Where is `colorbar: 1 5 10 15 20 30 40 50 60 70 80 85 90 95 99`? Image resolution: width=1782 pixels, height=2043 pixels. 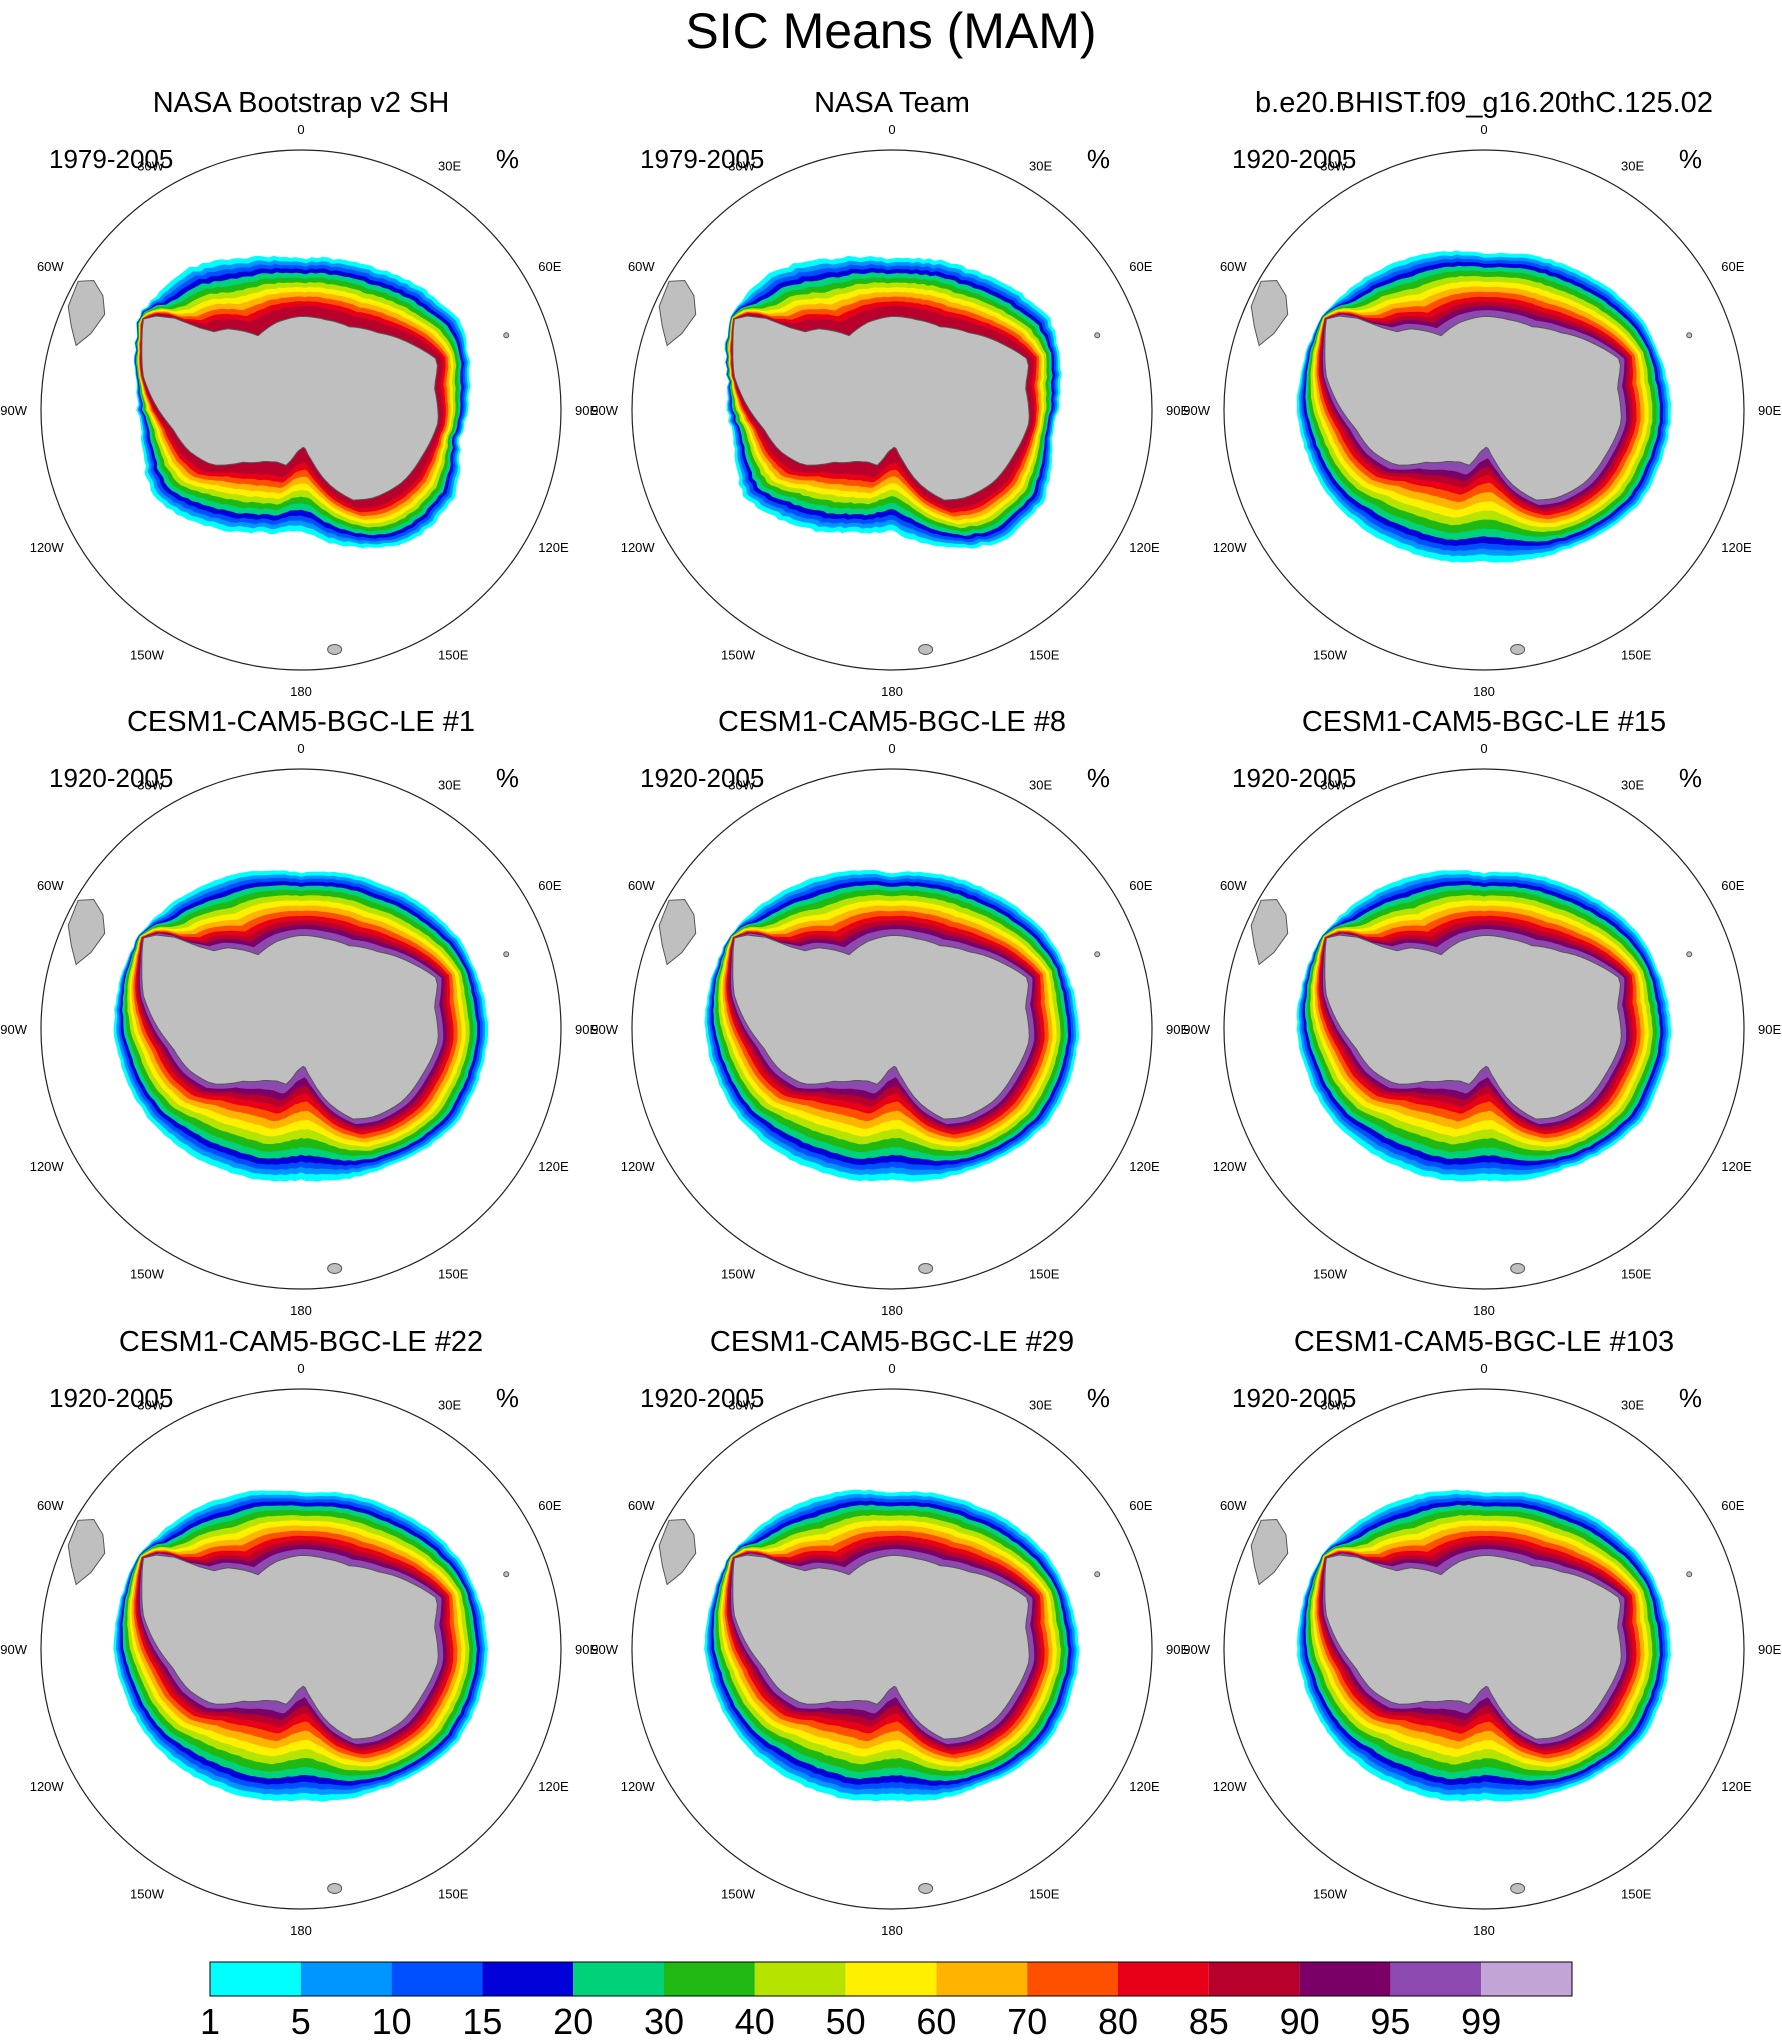 colorbar: 1 5 10 15 20 30 40 50 60 70 80 85 90 95 99 is located at coordinates (886, 2001).